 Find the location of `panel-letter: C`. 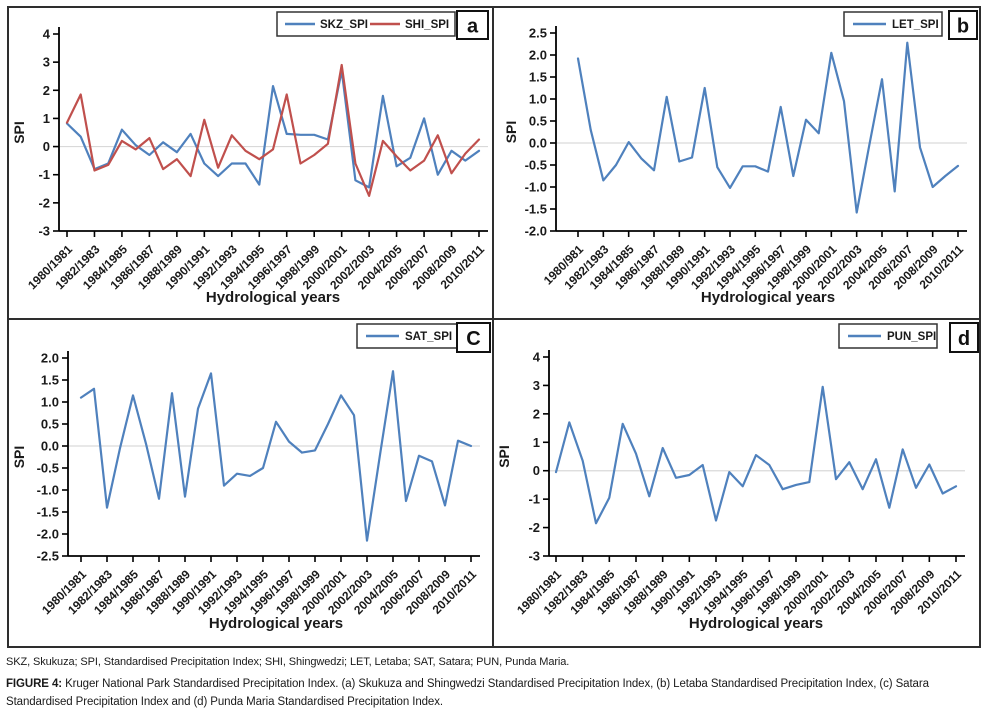

panel-letter: C is located at coordinates (473, 339).